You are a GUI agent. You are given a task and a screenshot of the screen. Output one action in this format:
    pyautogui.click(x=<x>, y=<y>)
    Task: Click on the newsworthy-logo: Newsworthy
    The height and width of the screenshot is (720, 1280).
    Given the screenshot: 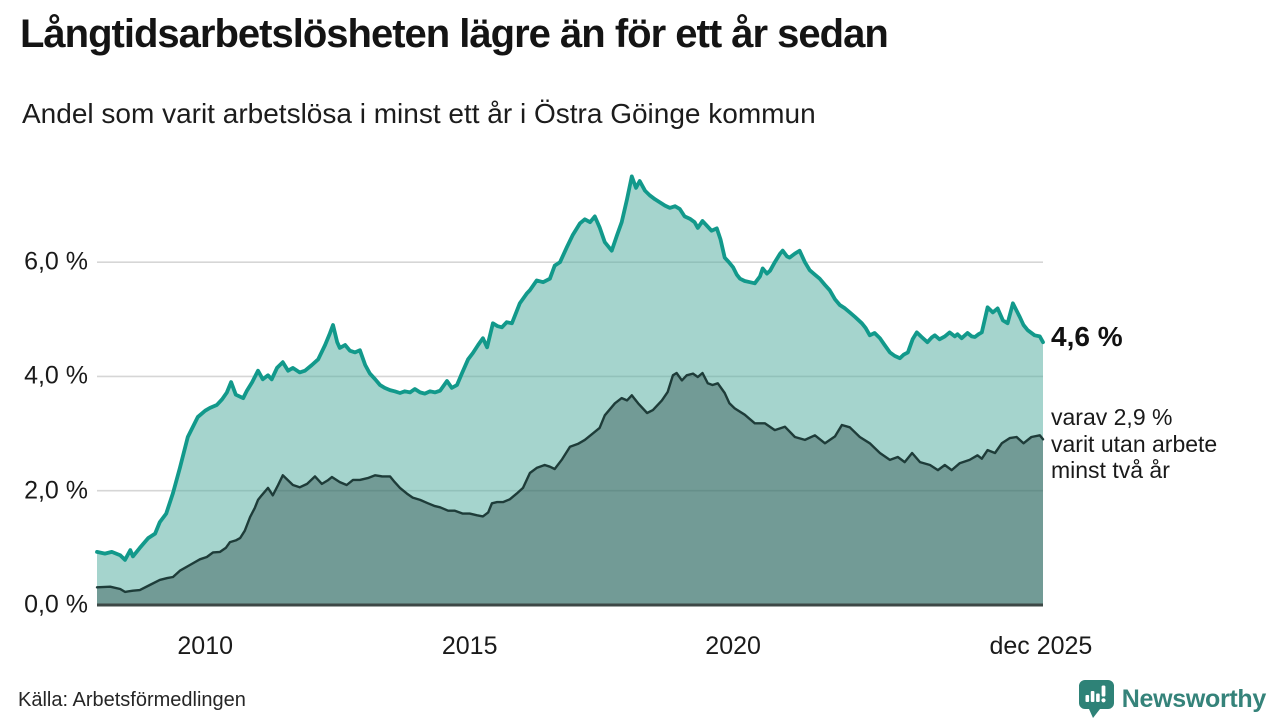 What is the action you would take?
    pyautogui.click(x=1172, y=699)
    